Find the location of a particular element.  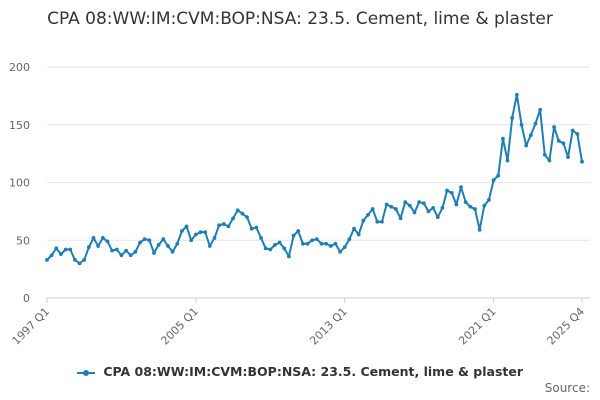

y-tick-label: 100 is located at coordinates (19, 183).